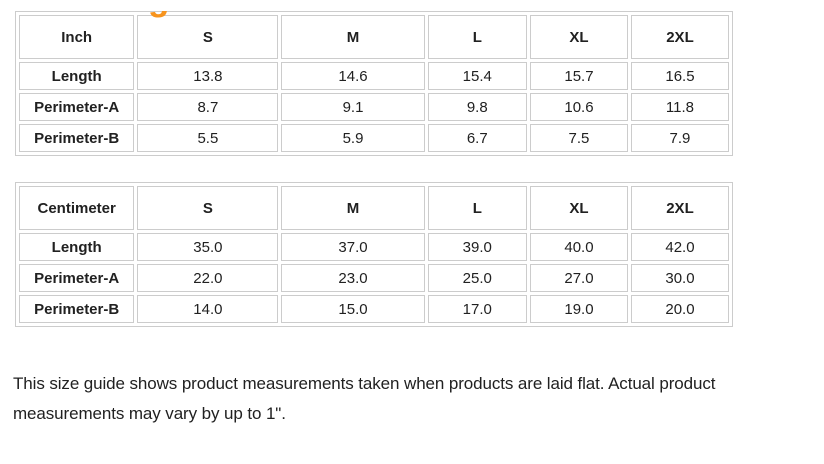  Describe the element at coordinates (77, 208) in the screenshot. I see `unit-header-cell: Centimeter` at that location.